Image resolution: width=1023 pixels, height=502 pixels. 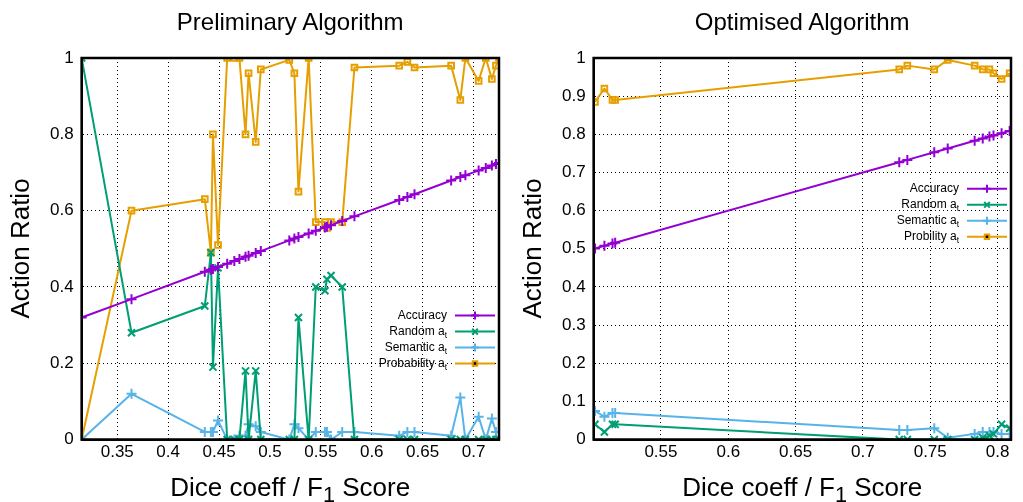 What do you see at coordinates (573, 324) in the screenshot?
I see `y-tick-label: 0.3` at bounding box center [573, 324].